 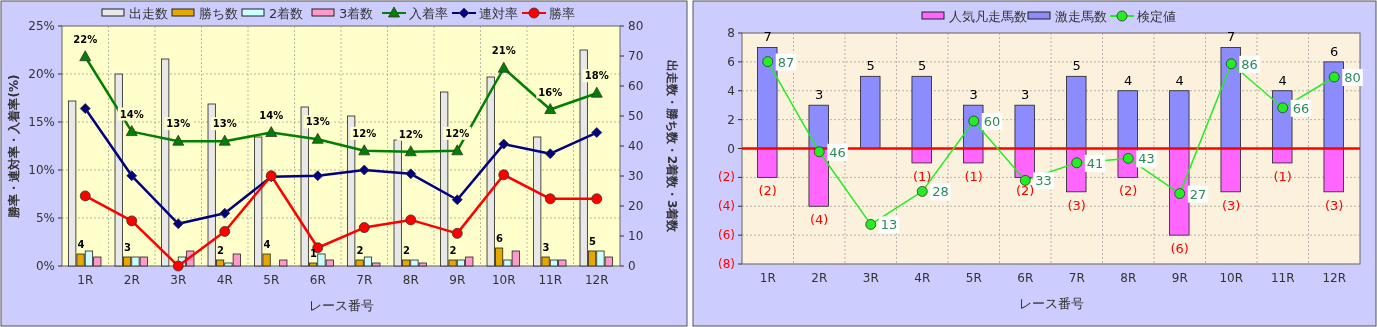 I want to click on data-label: 16%, so click(x=550, y=92).